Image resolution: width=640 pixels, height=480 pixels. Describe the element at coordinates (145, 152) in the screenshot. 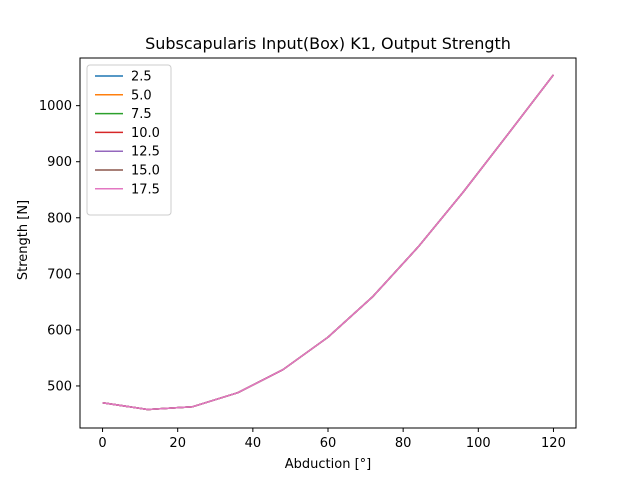

I see `legend-label: 12.5` at that location.